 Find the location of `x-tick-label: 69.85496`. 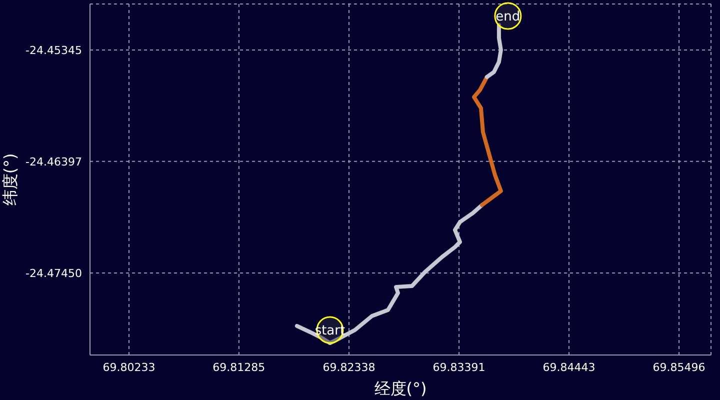

x-tick-label: 69.85496 is located at coordinates (679, 367).